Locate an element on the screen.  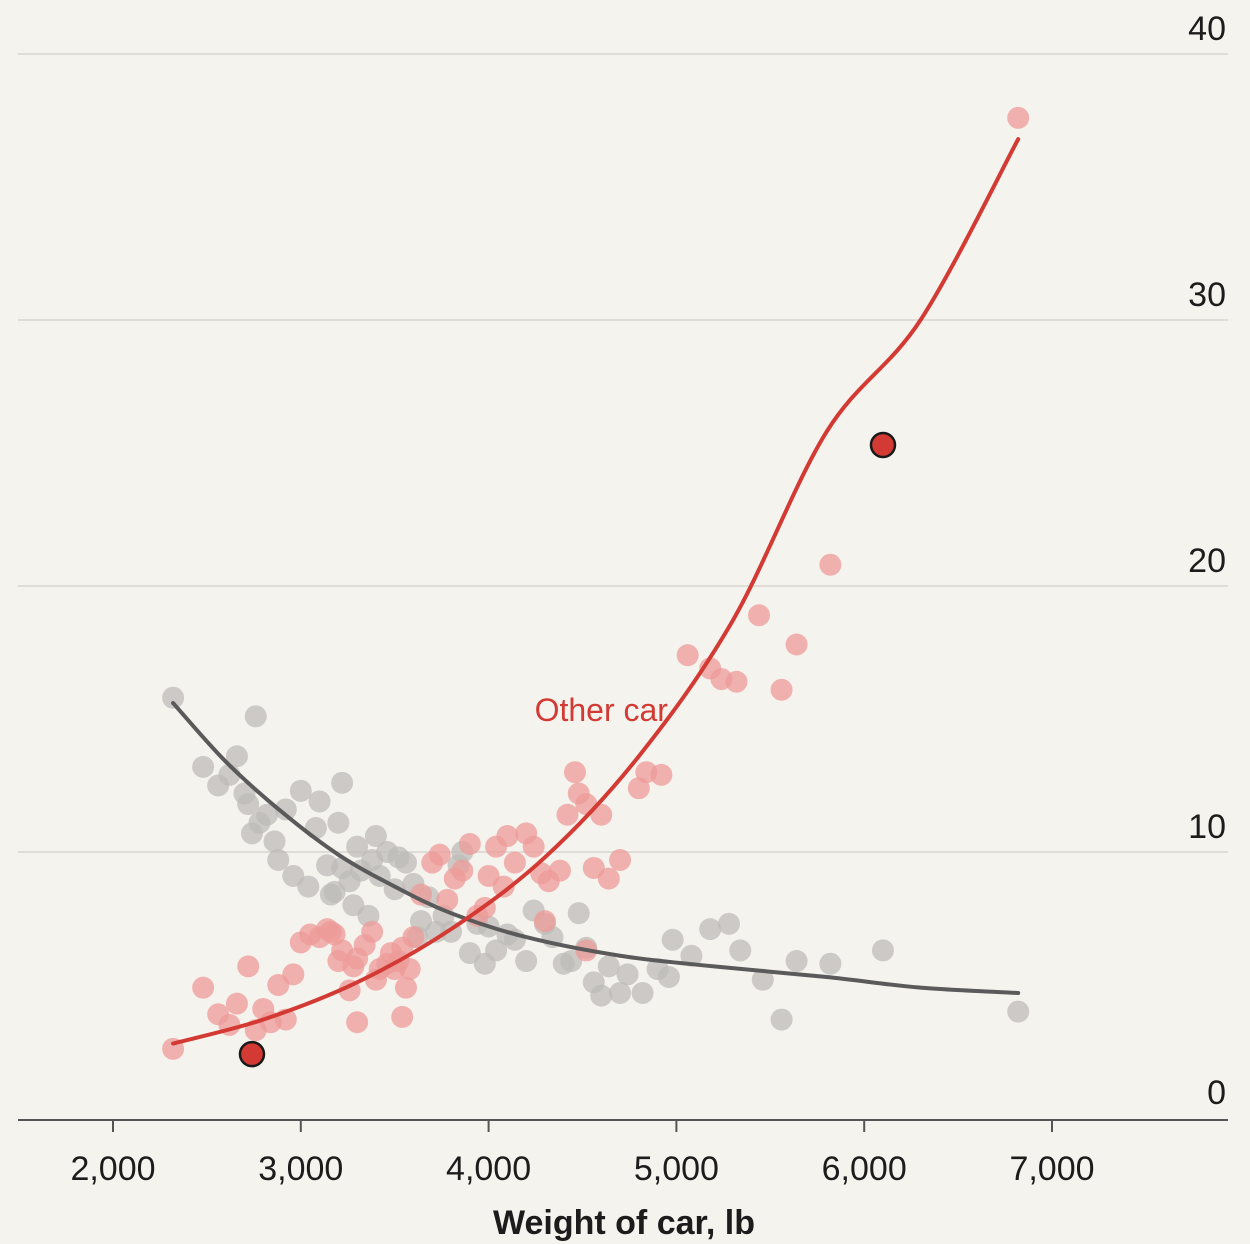
y-tick-label: 40 is located at coordinates (1207, 29).